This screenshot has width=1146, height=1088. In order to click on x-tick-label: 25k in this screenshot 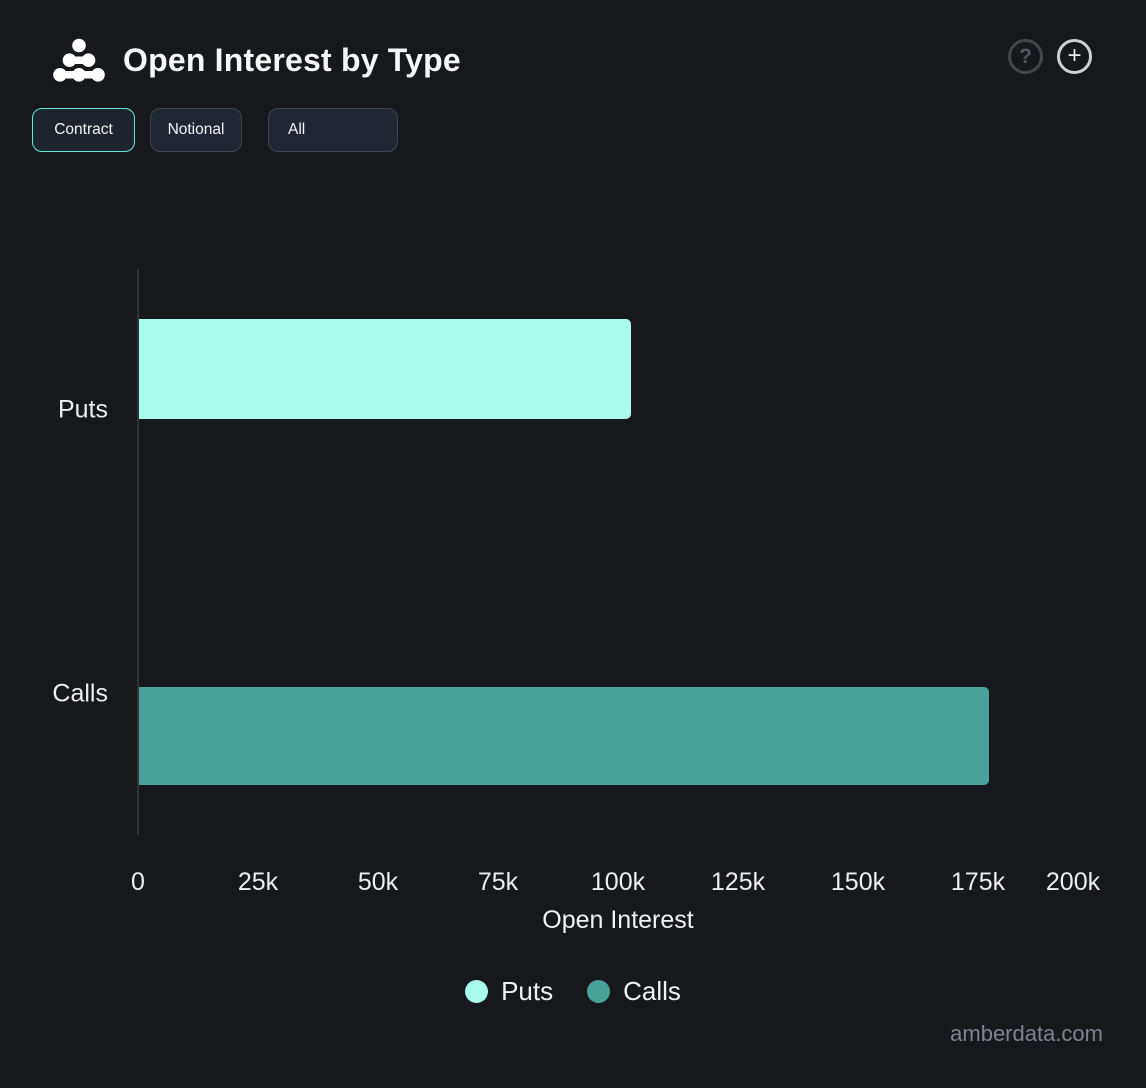, I will do `click(258, 882)`.